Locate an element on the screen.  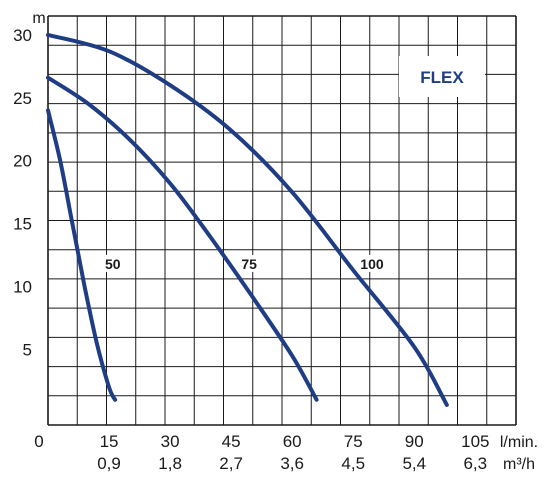
y-tick-label: 15 is located at coordinates (22, 224).